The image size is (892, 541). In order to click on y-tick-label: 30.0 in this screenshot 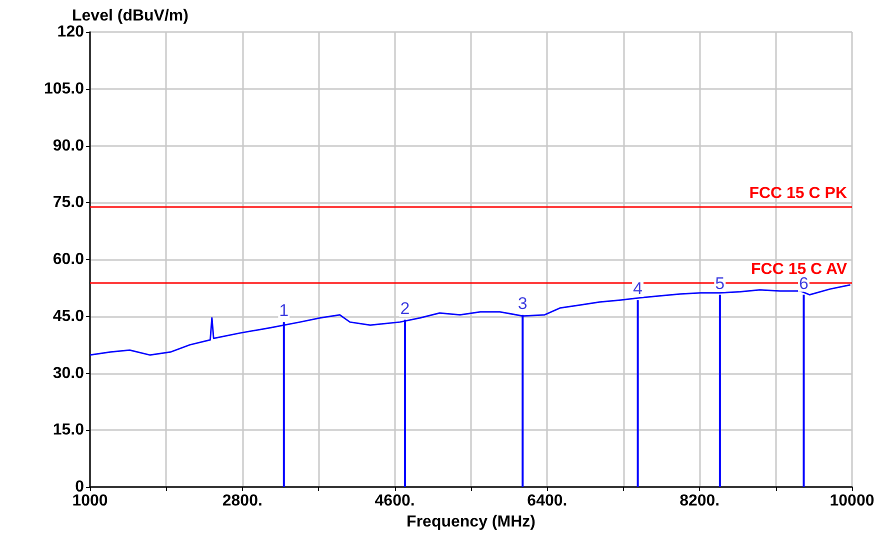, I will do `click(68, 373)`.